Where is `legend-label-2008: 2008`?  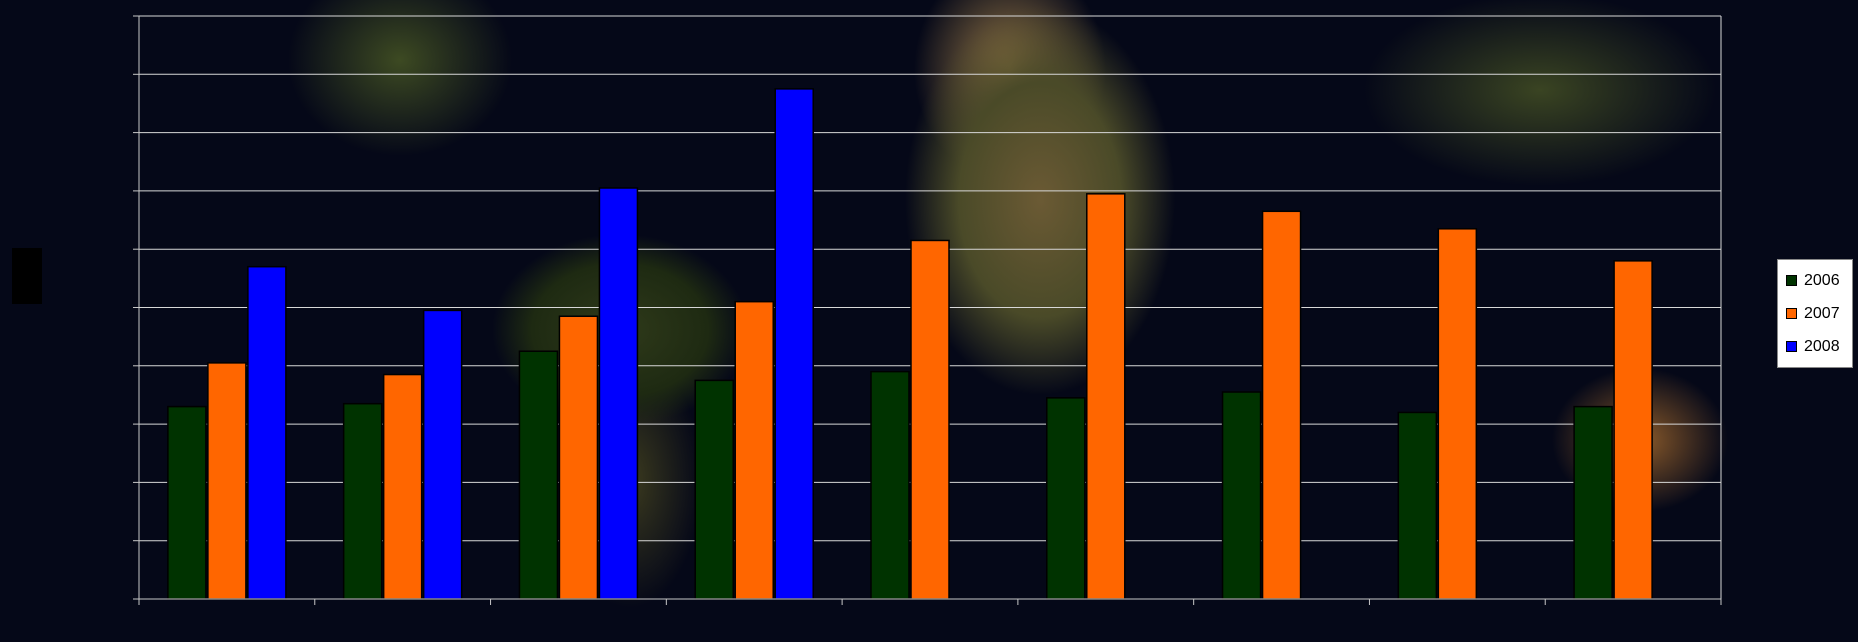
legend-label-2008: 2008 is located at coordinates (1822, 346).